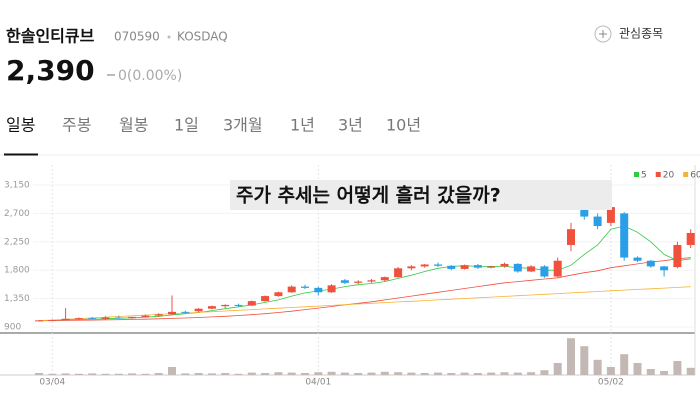  What do you see at coordinates (350, 125) in the screenshot?
I see `tab: 3년` at bounding box center [350, 125].